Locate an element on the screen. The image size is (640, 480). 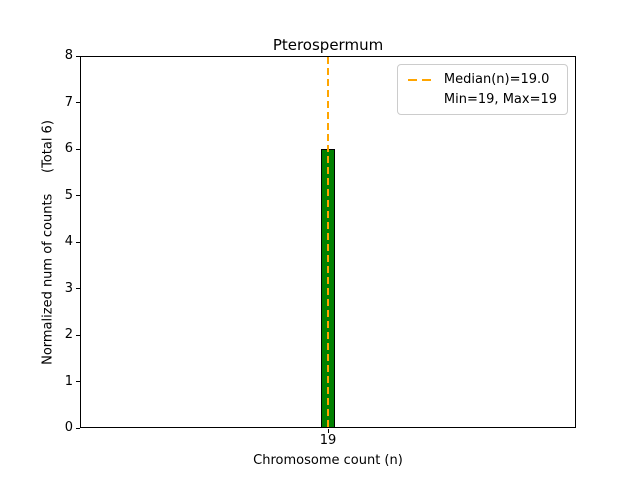
x-tick-label: 19 is located at coordinates (328, 440).